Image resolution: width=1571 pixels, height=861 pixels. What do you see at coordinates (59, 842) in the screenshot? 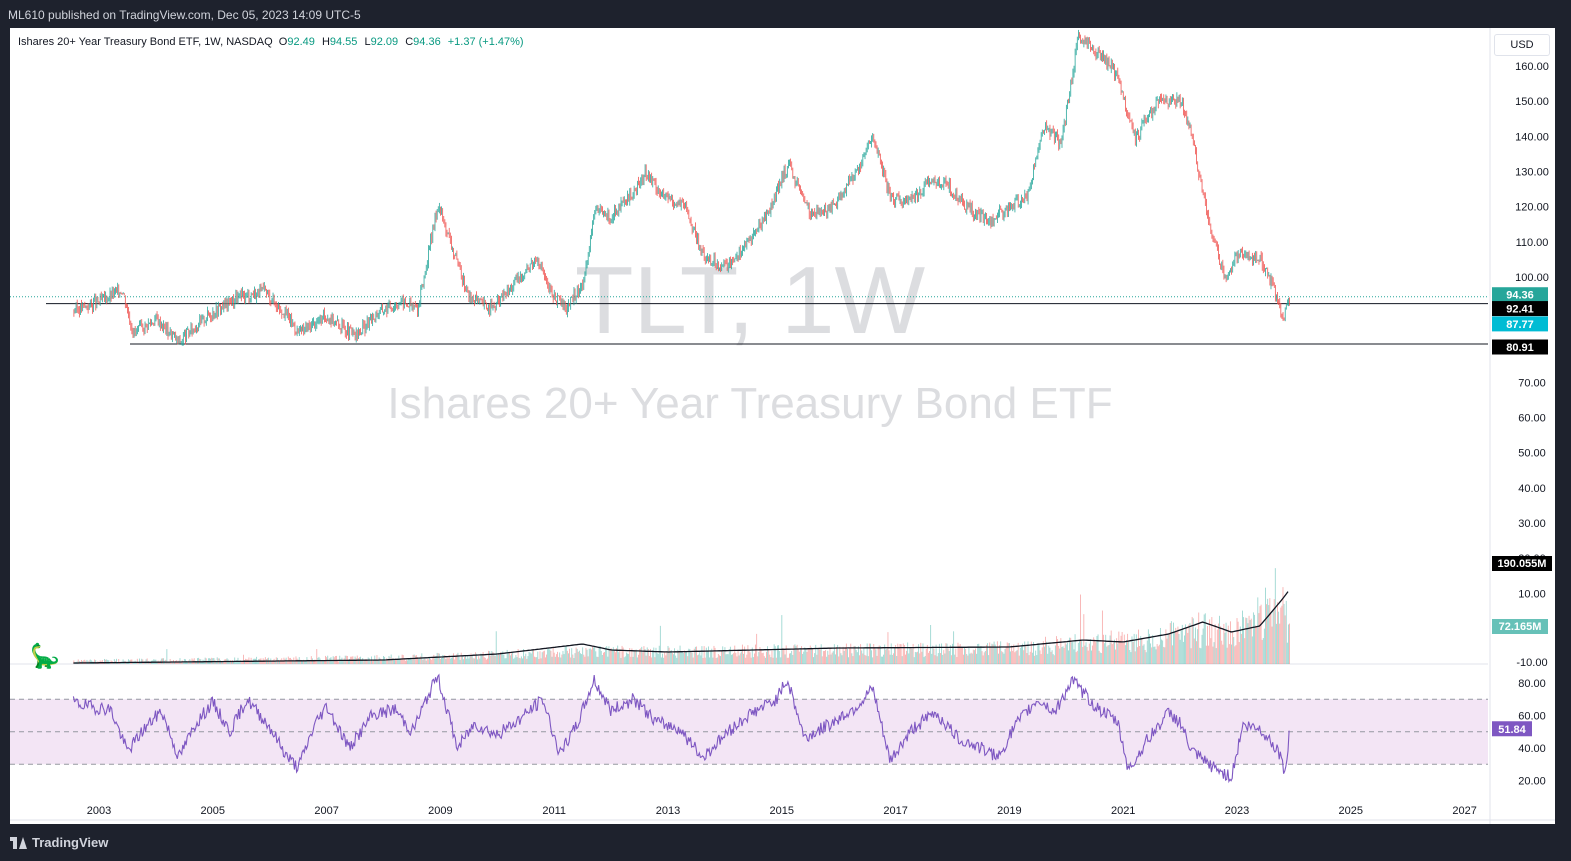
I see `tradingview-logo: TradingView` at bounding box center [59, 842].